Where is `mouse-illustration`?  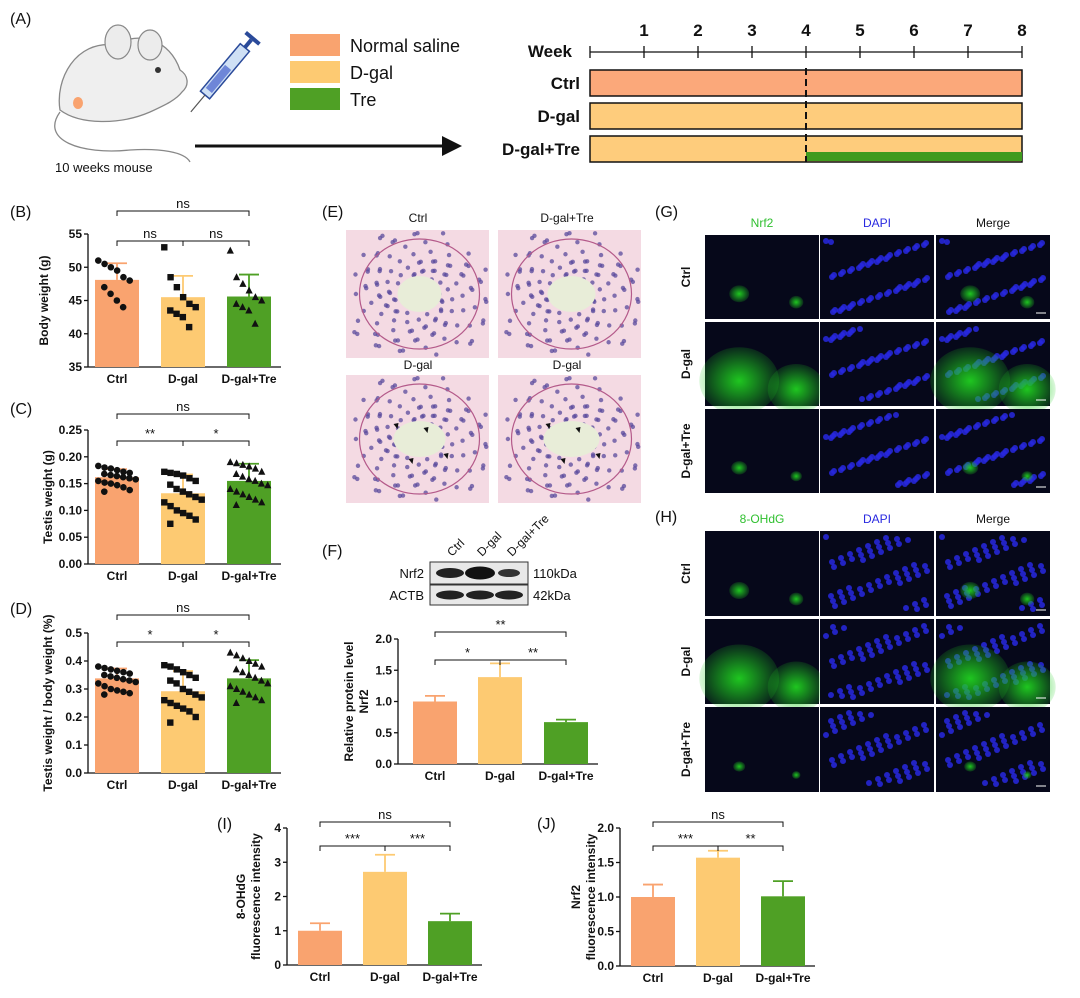
mouse-illustration is located at coordinates (122, 93).